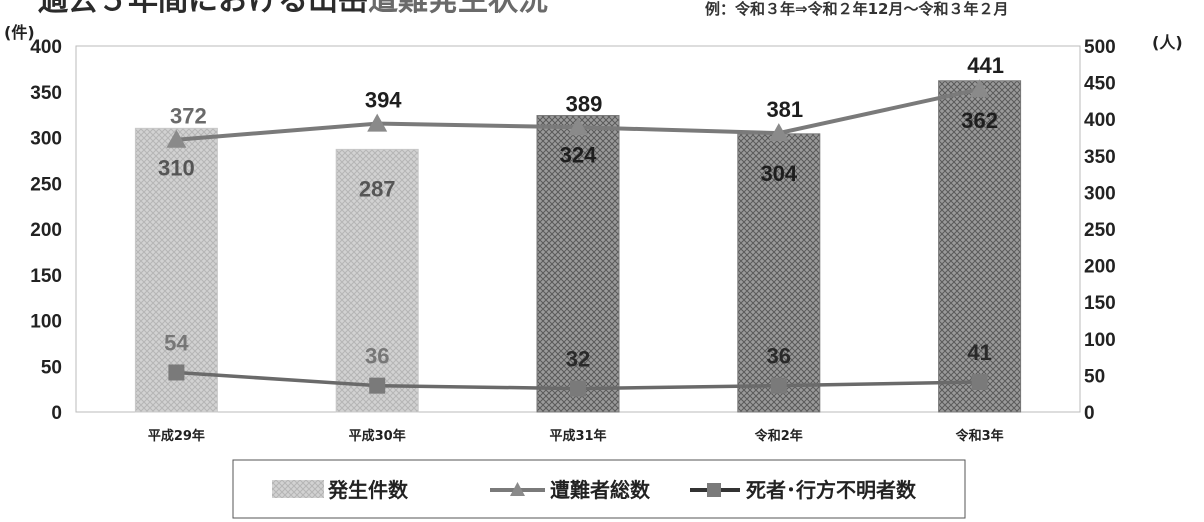  What do you see at coordinates (979, 352) in the screenshot?
I see `deaths-missing-label: 41` at bounding box center [979, 352].